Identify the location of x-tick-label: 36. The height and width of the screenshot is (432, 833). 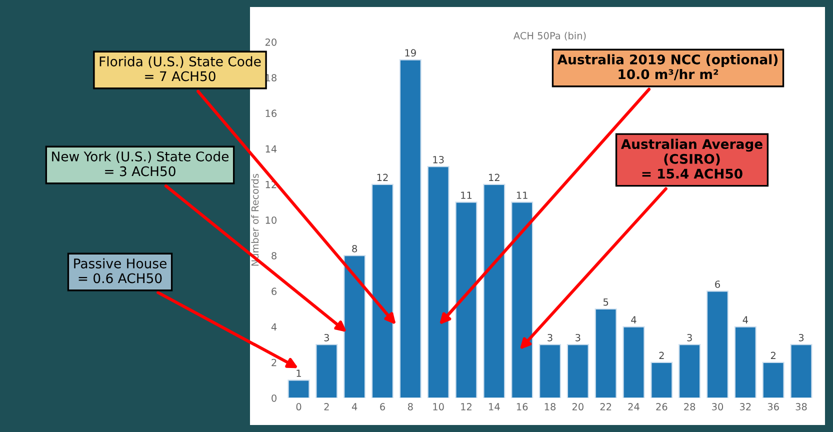
(773, 406).